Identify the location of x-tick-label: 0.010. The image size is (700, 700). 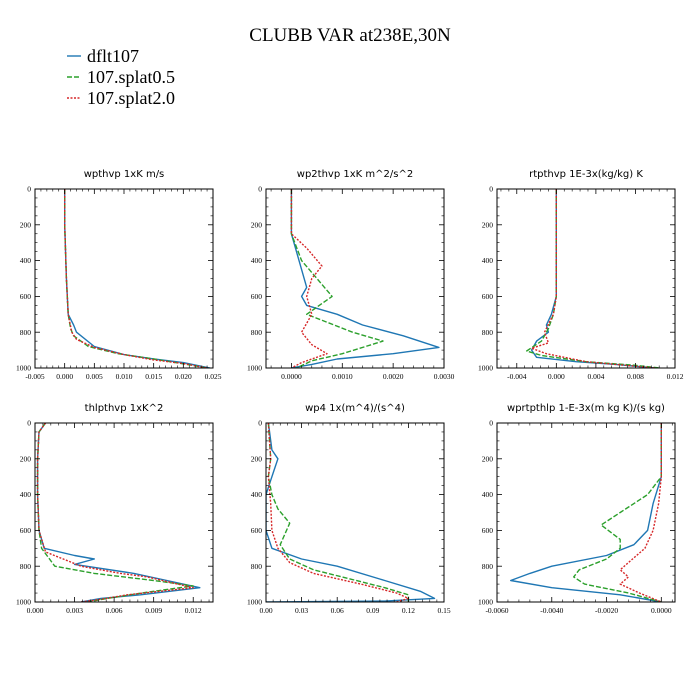
(124, 376).